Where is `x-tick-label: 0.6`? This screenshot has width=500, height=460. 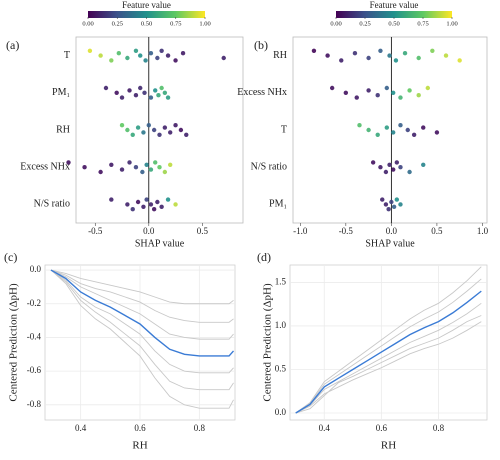
x-tick-label: 0.6 is located at coordinates (382, 428).